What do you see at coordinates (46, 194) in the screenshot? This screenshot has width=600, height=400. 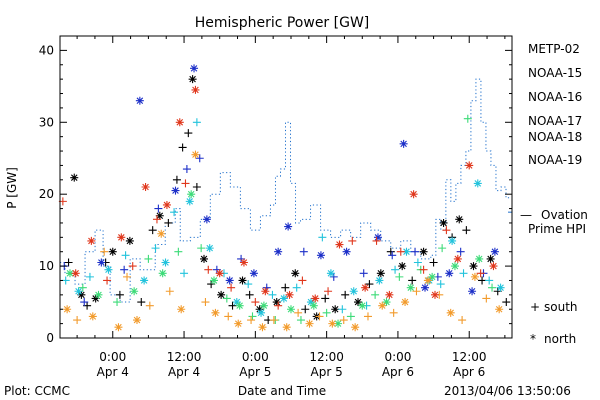 I see `y-tick-label: 20` at bounding box center [46, 194].